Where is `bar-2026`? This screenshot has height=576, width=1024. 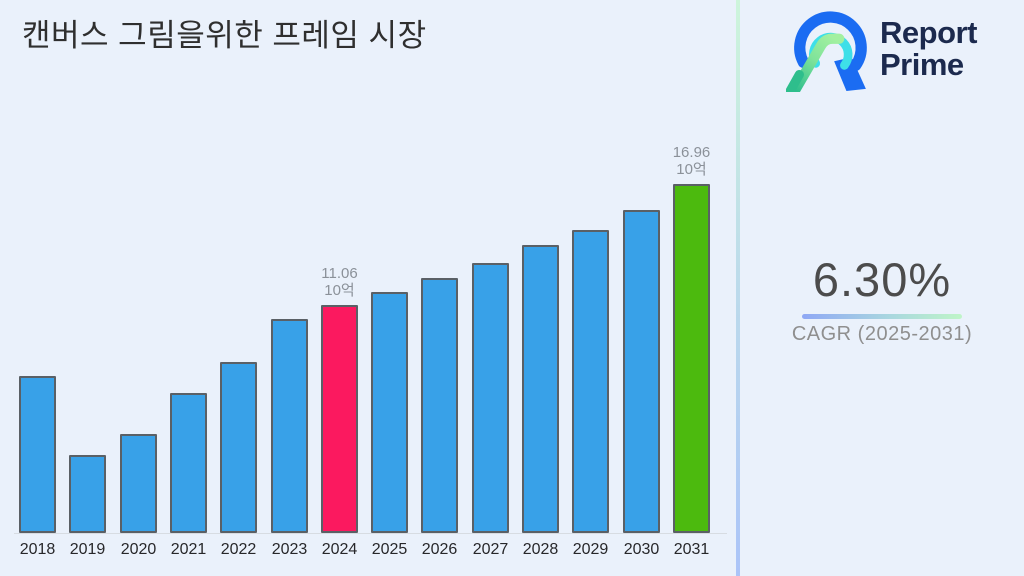 bar-2026 is located at coordinates (439, 405).